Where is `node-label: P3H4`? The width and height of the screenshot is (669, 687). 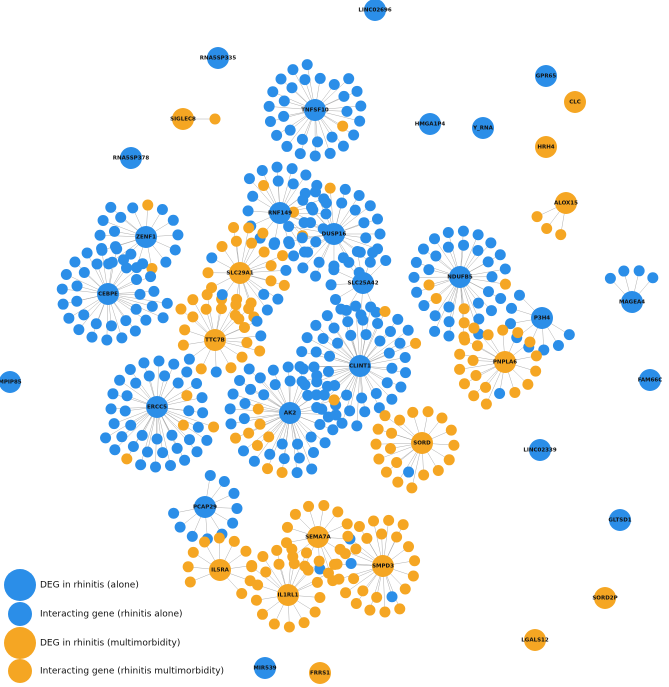 node-label: P3H4 is located at coordinates (542, 319).